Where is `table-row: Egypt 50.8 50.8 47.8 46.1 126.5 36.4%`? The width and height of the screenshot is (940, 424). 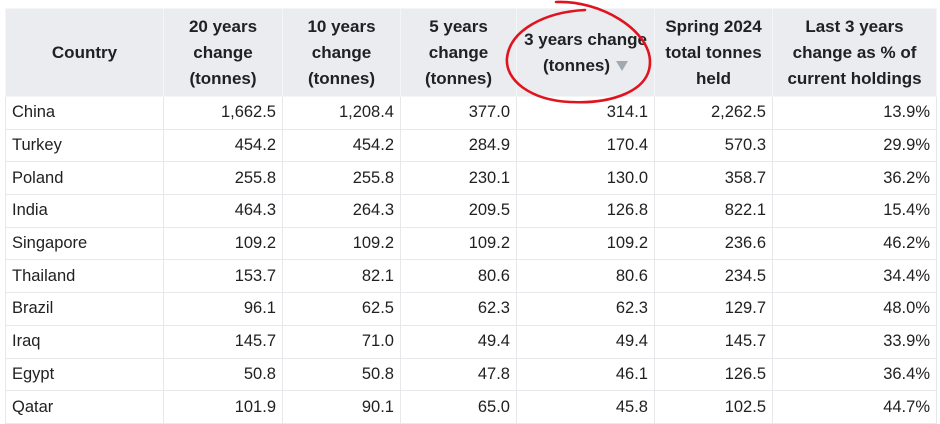 table-row: Egypt 50.8 50.8 47.8 46.1 126.5 36.4% is located at coordinates (471, 374).